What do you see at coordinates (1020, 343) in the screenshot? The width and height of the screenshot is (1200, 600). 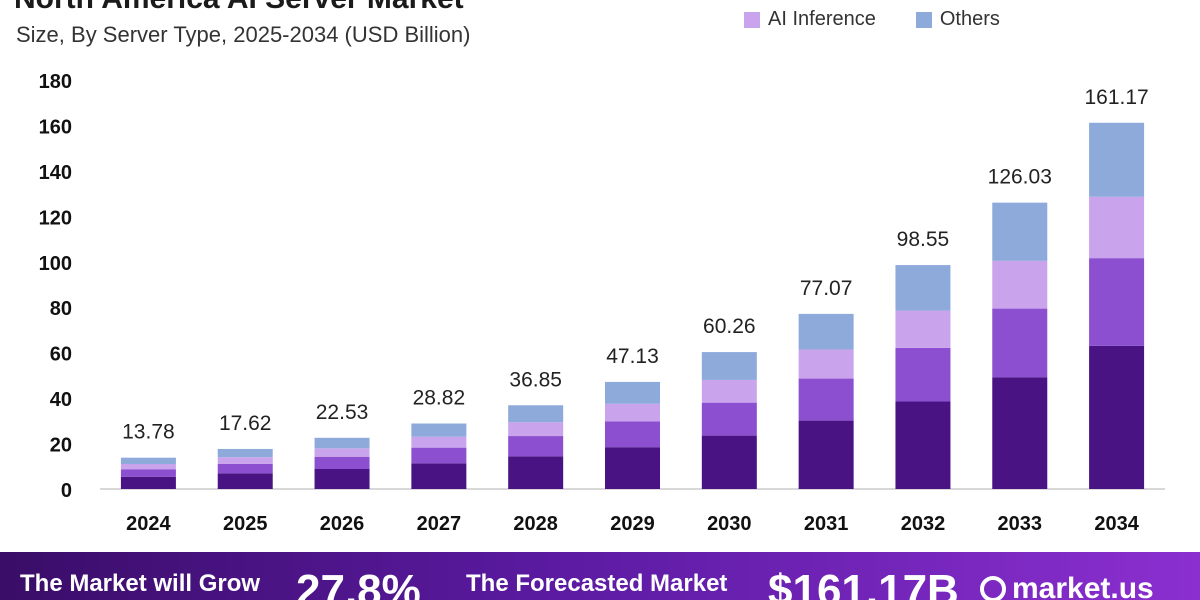 I see `bar-segment-2033-s2` at bounding box center [1020, 343].